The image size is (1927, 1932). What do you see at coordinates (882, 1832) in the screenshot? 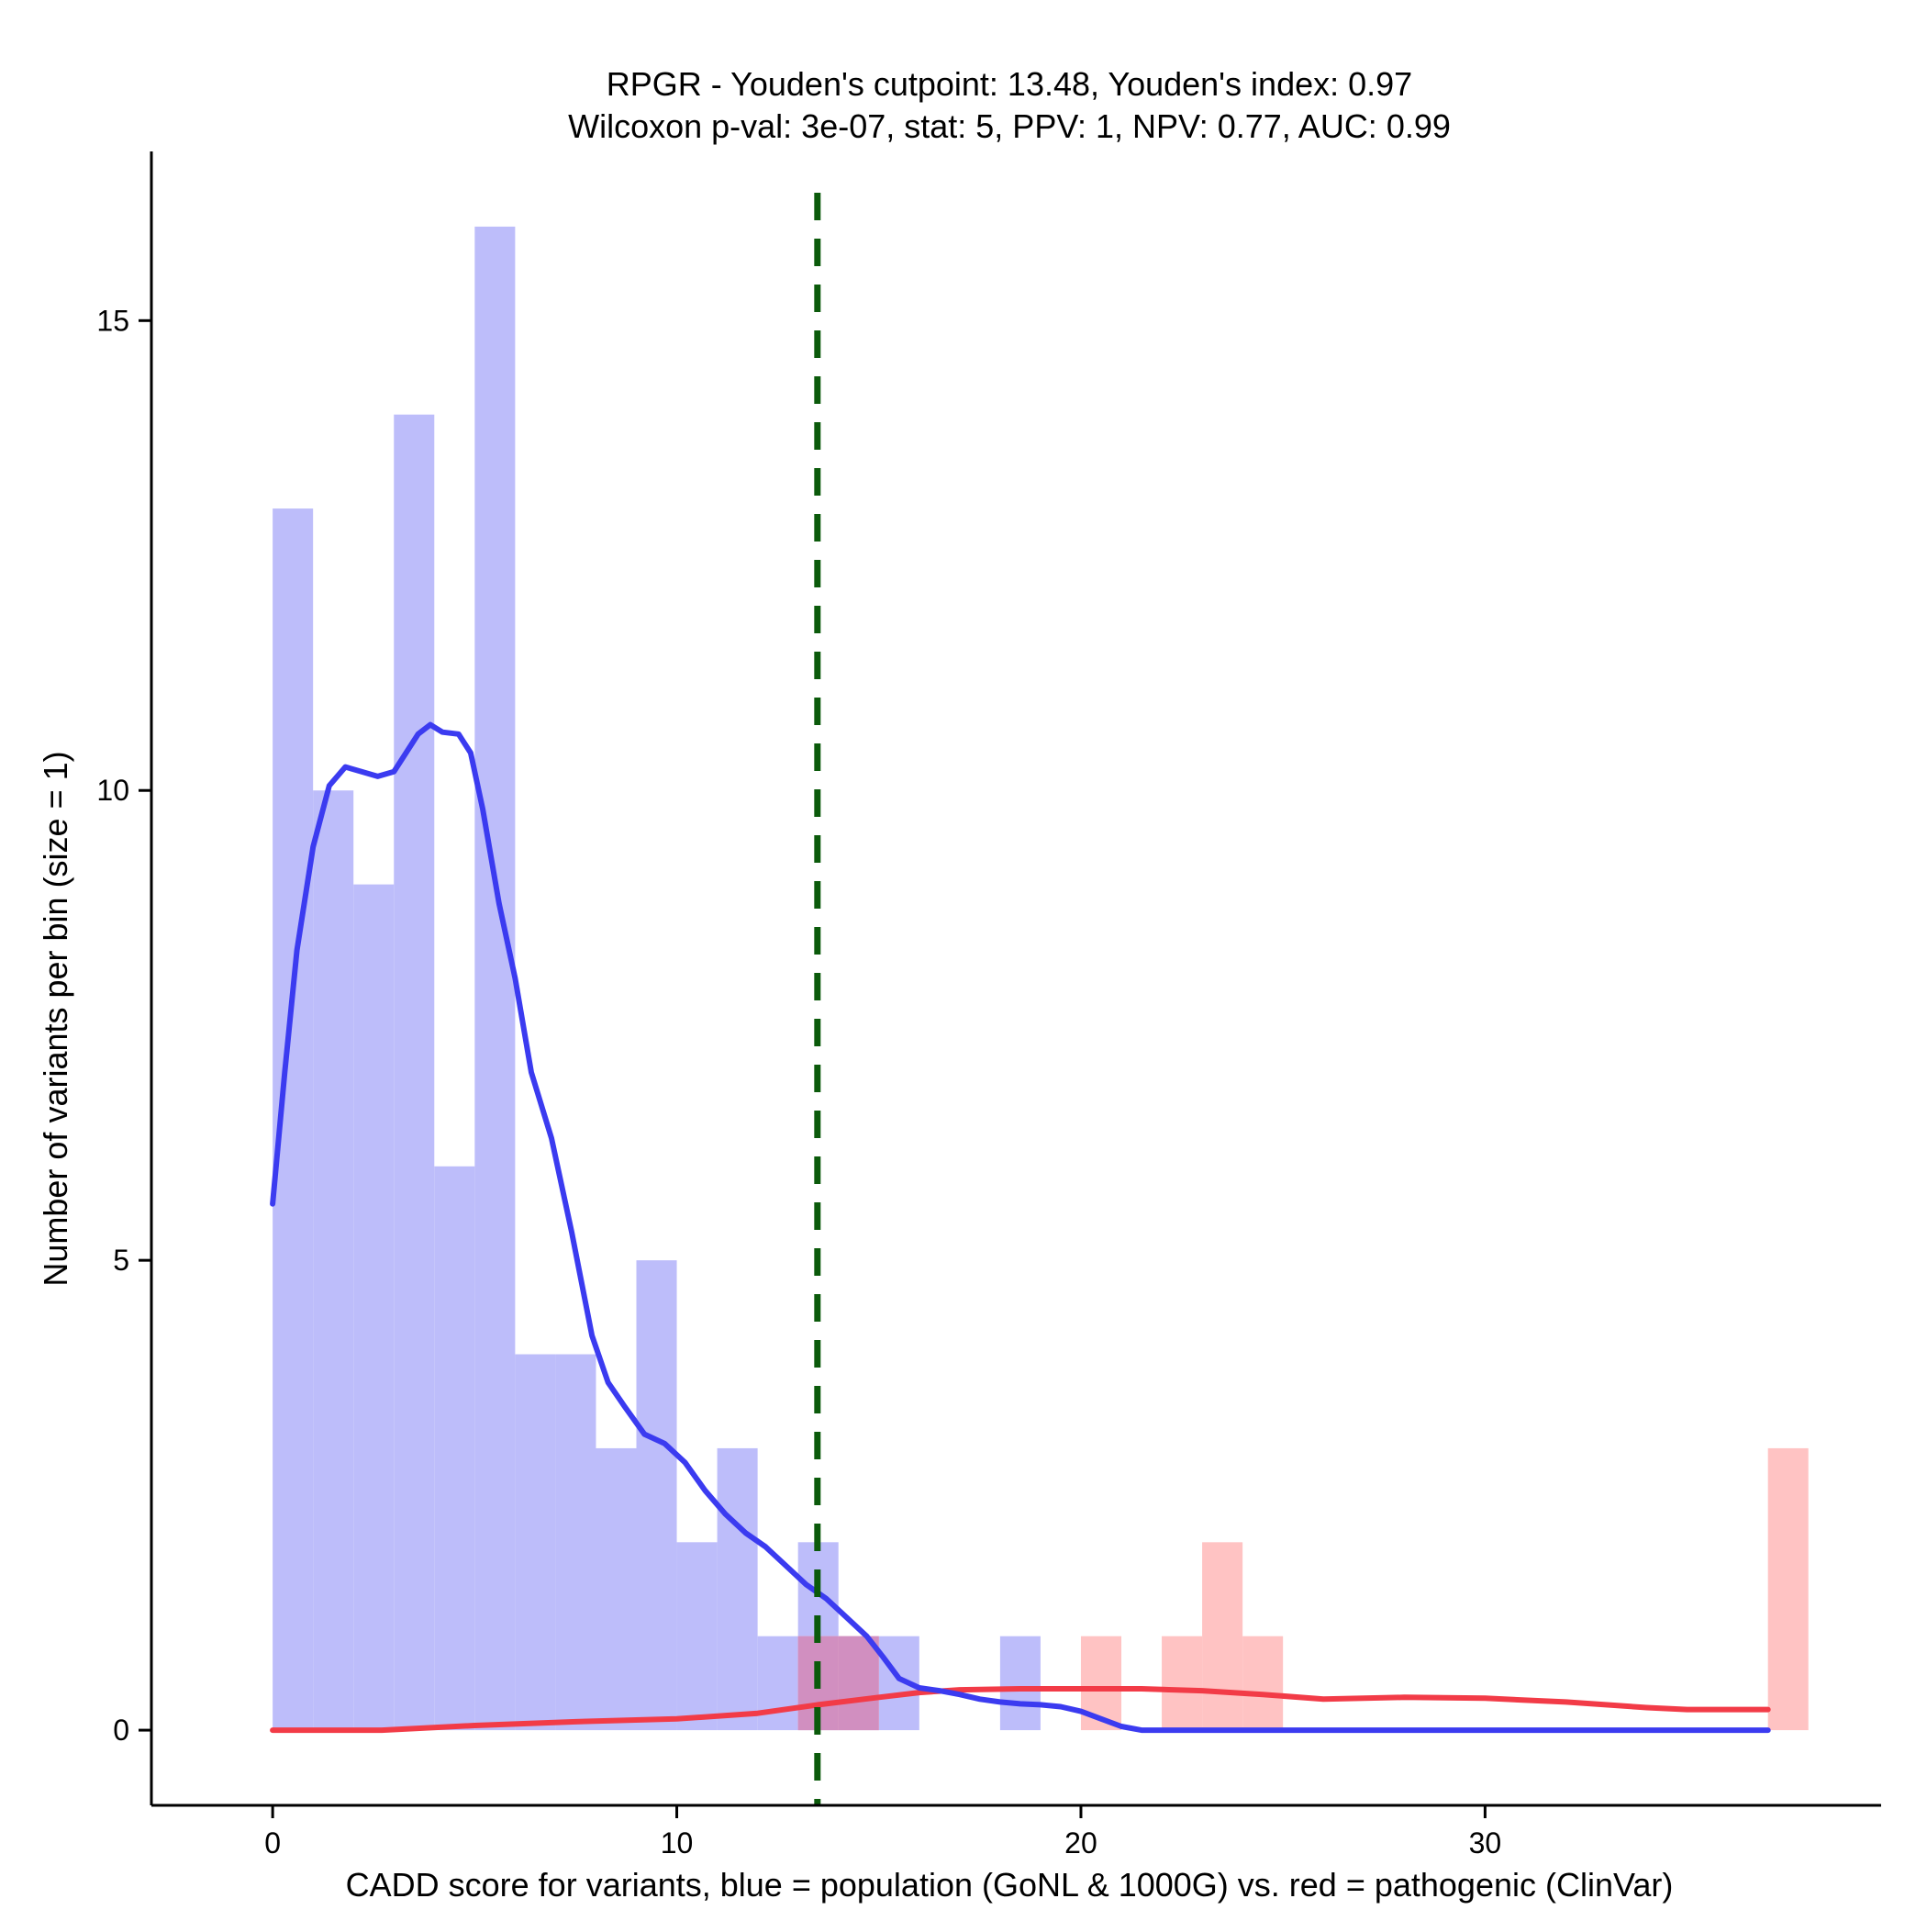
I see `x-ticks: 0 10 20 30` at bounding box center [882, 1832].